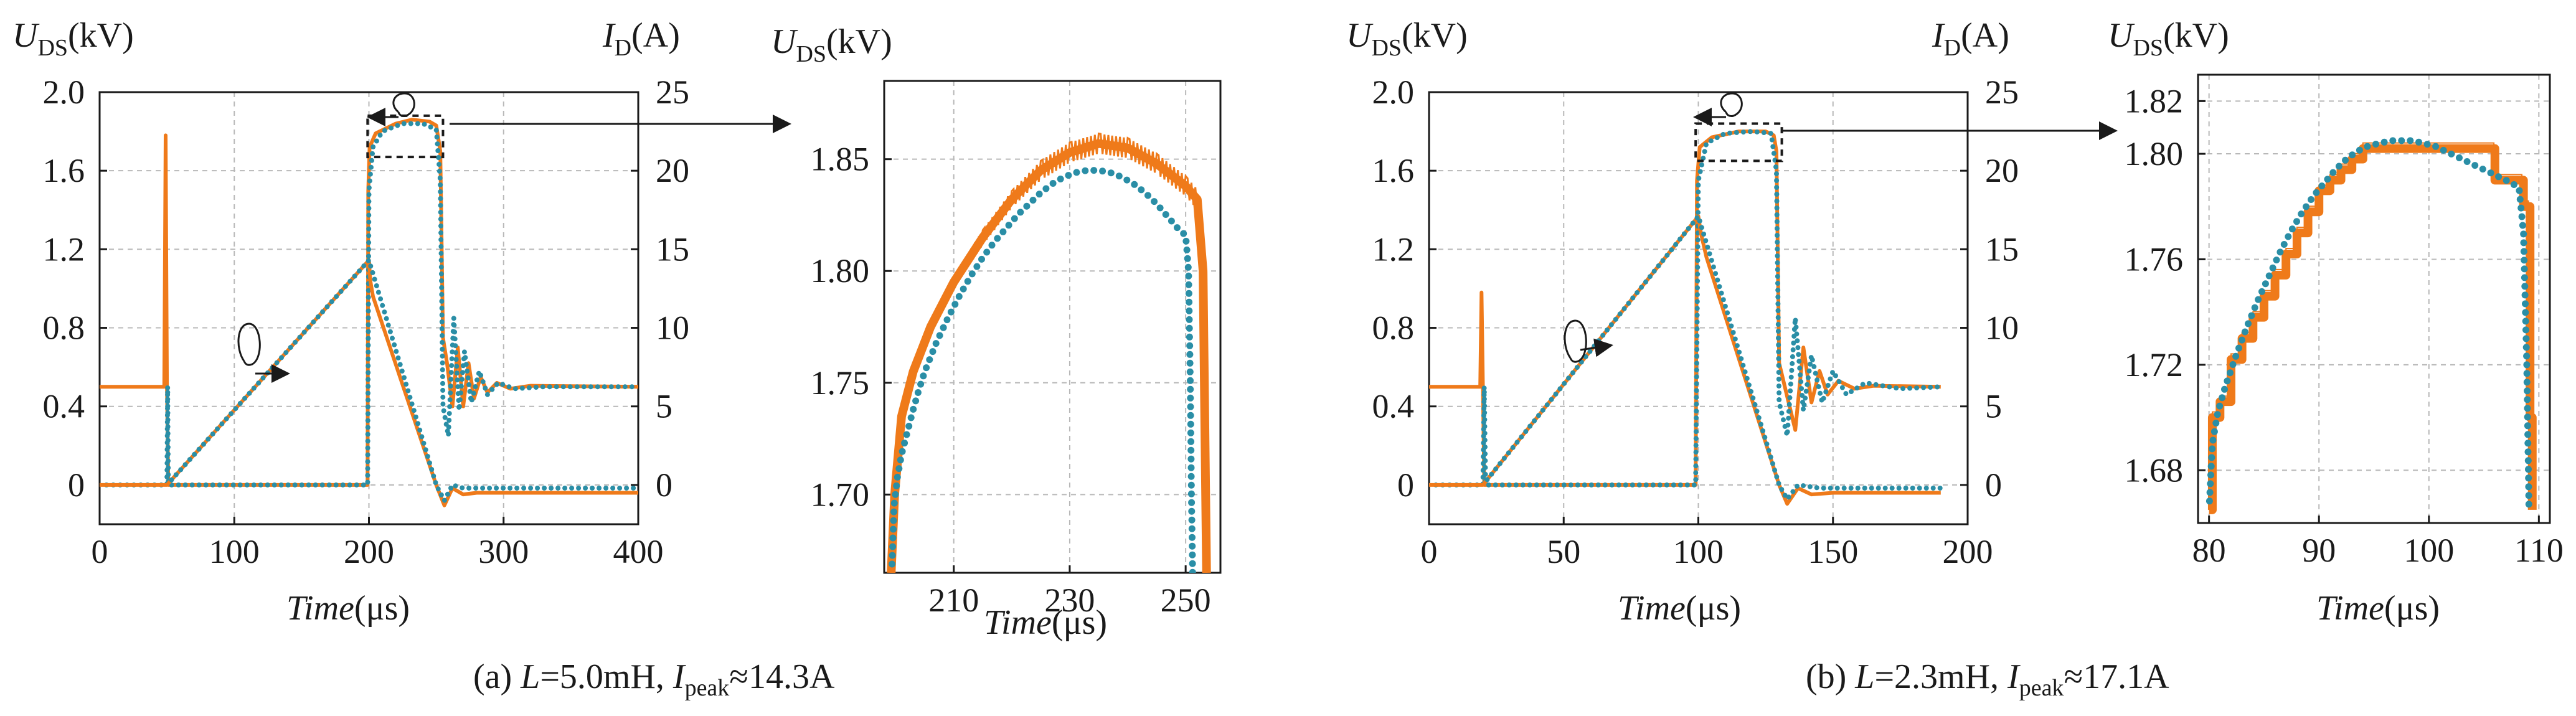 The width and height of the screenshot is (2576, 716). I want to click on b-zoom-series, so click(2371, 326).